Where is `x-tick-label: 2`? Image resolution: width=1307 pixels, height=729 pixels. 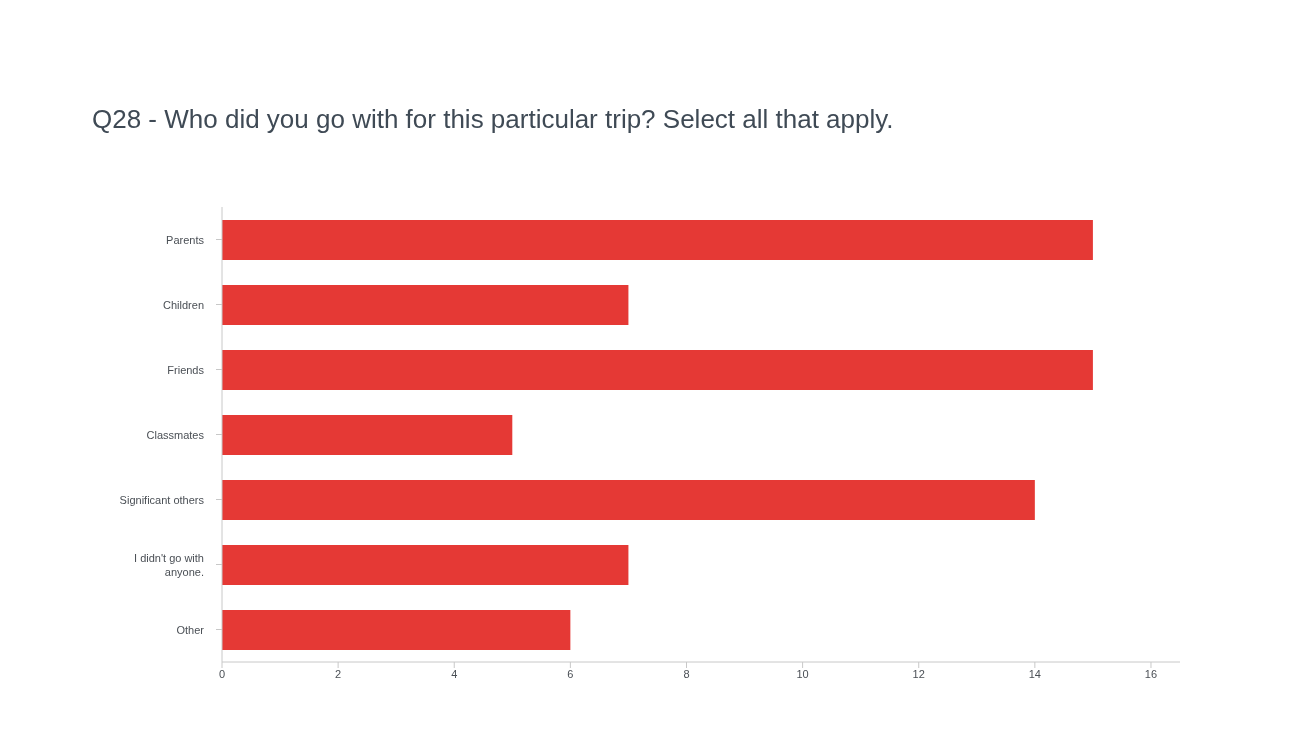
x-tick-label: 2 is located at coordinates (338, 673).